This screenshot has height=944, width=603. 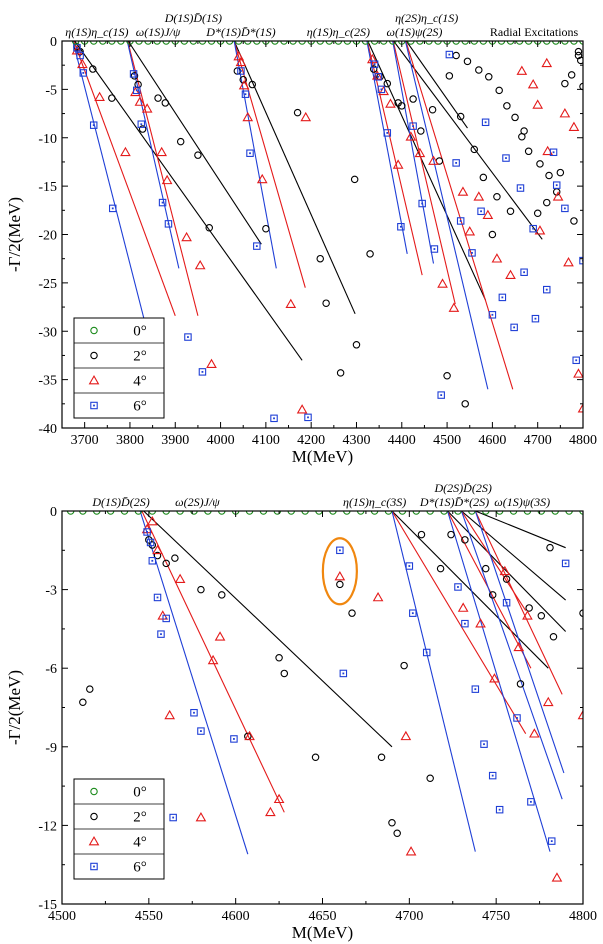 I want to click on x-tick-label: 3700, so click(x=85, y=440).